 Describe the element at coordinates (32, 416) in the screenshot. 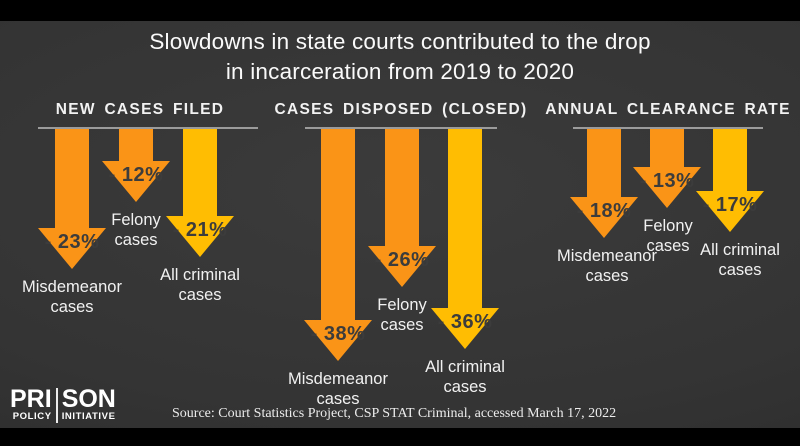

I see `logo-text-policy: POLICY` at that location.